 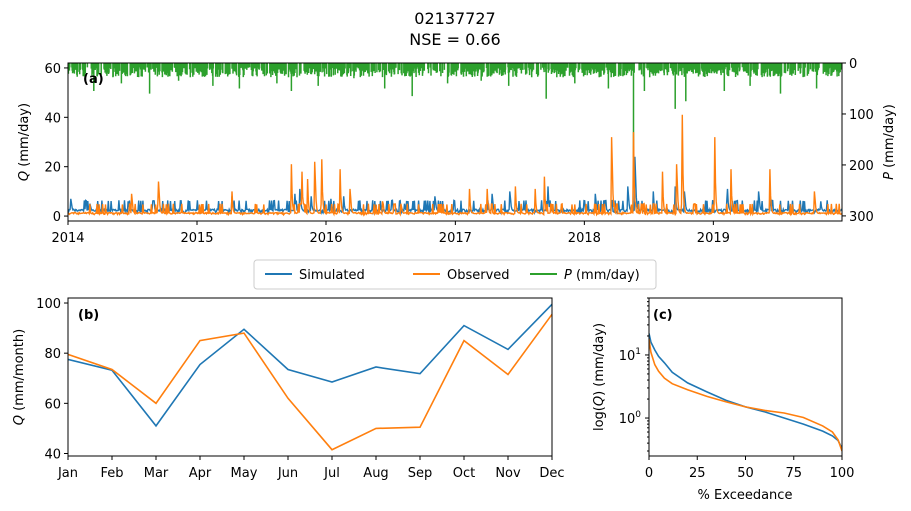 I want to click on x-tick-label: Jun, so click(x=287, y=473).